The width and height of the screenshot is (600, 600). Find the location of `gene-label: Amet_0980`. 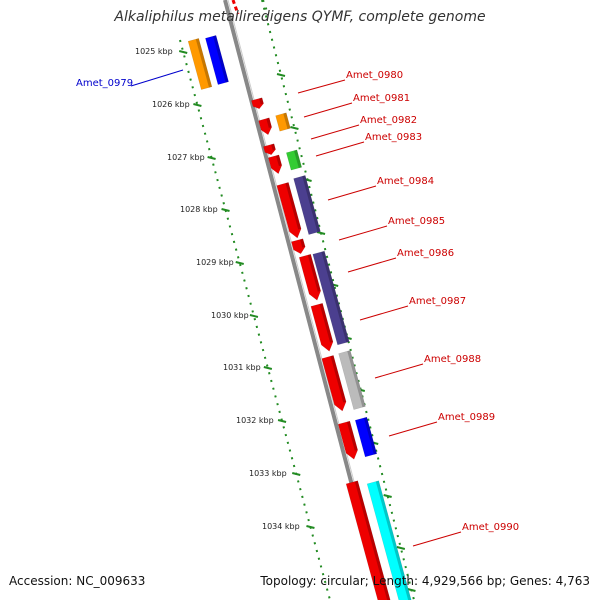

gene-label: Amet_0980 is located at coordinates (375, 75).